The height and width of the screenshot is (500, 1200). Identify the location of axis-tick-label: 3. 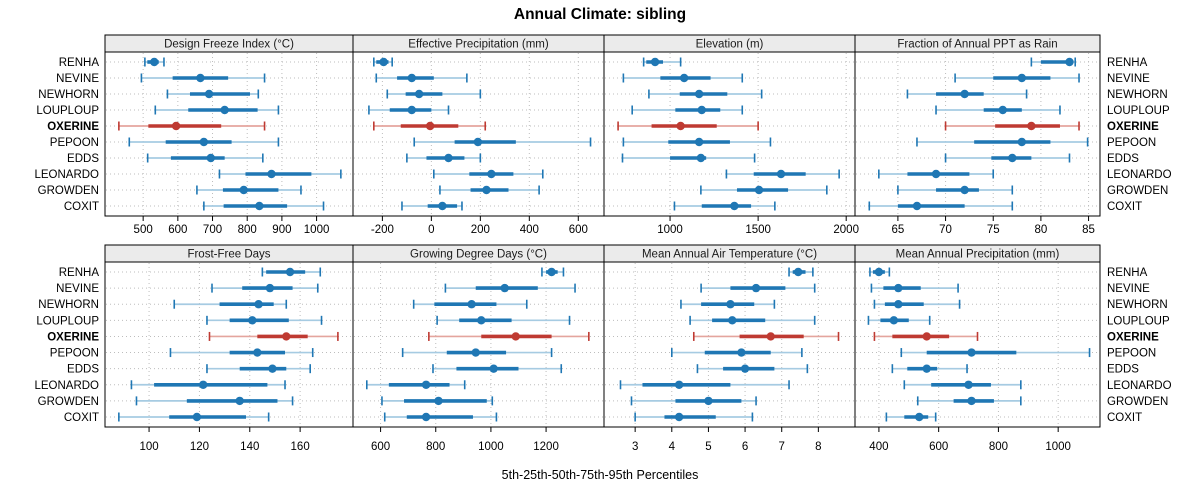
(635, 447).